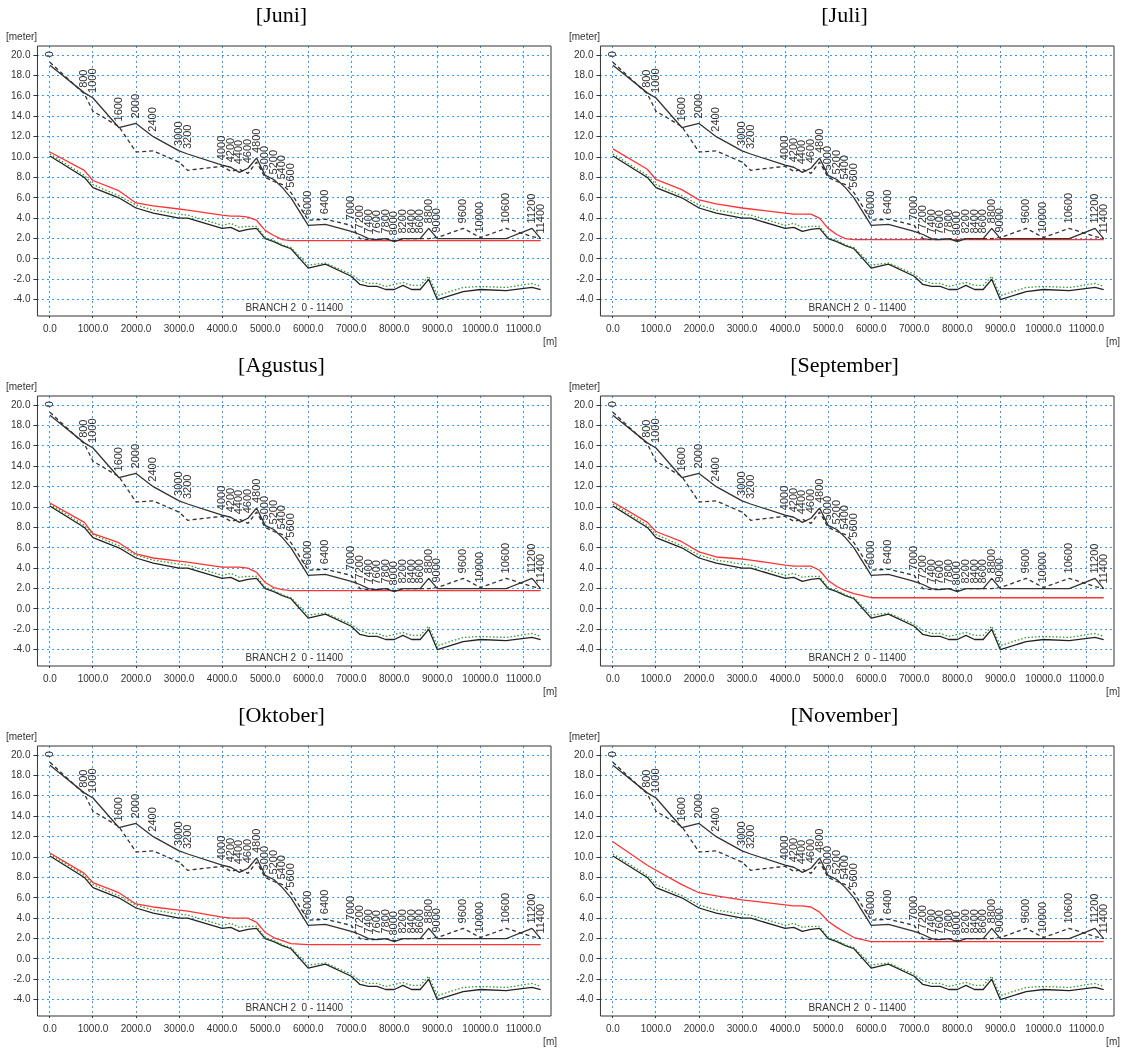 The image size is (1126, 1052). I want to click on annotation: 7600, so click(376, 572).